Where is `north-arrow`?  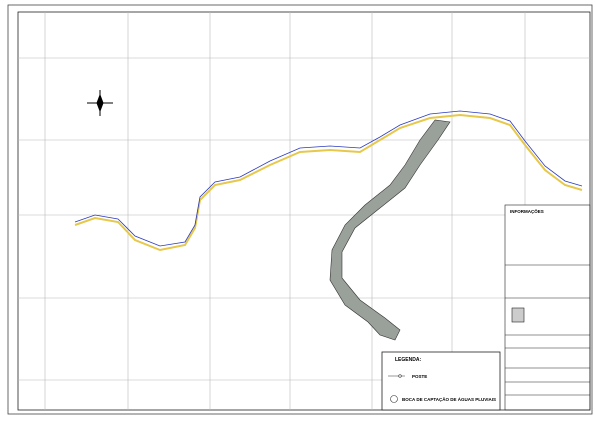
north-arrow is located at coordinates (100, 103).